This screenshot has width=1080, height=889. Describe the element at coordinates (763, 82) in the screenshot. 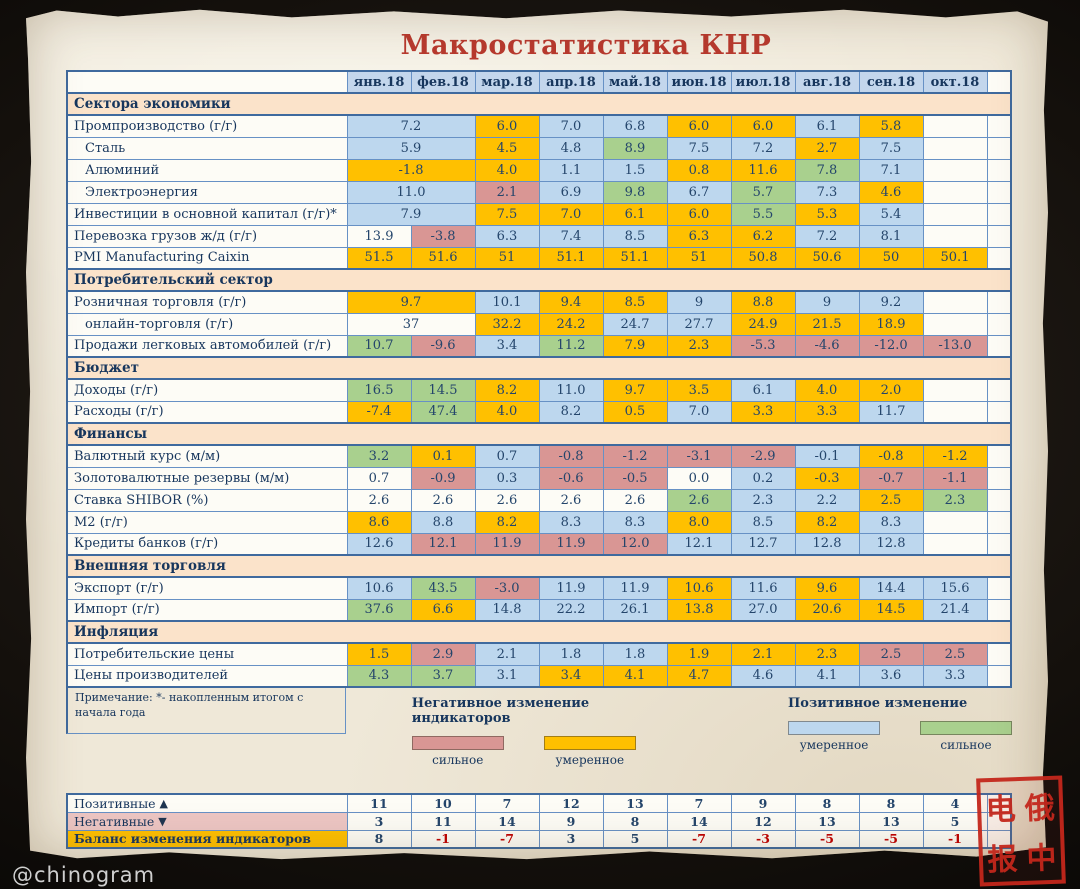

I see `column-header: июл.18` at that location.